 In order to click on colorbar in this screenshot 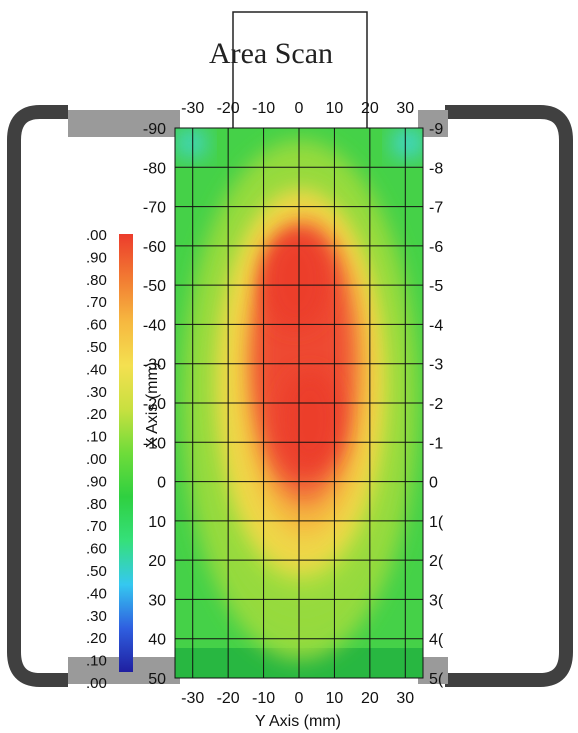, I will do `click(126, 453)`.